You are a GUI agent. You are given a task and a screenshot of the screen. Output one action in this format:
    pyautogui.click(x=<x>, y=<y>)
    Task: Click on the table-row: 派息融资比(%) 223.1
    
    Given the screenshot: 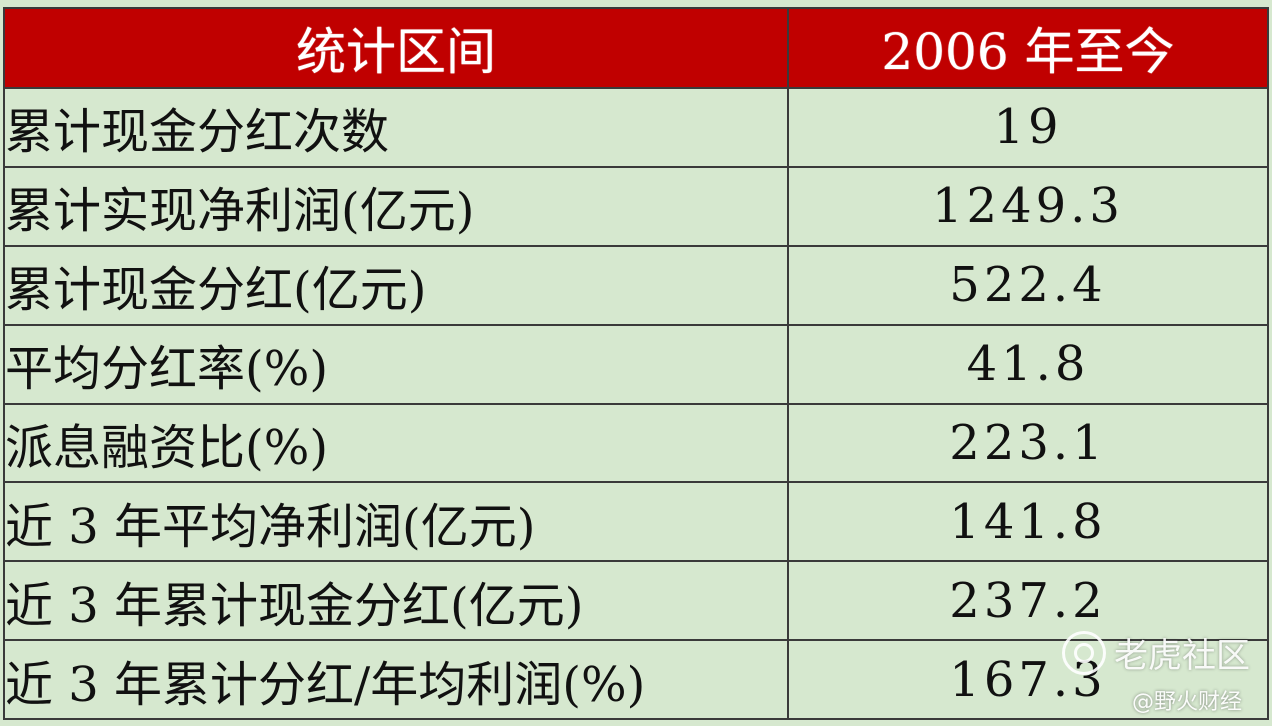 What is the action you would take?
    pyautogui.click(x=636, y=443)
    